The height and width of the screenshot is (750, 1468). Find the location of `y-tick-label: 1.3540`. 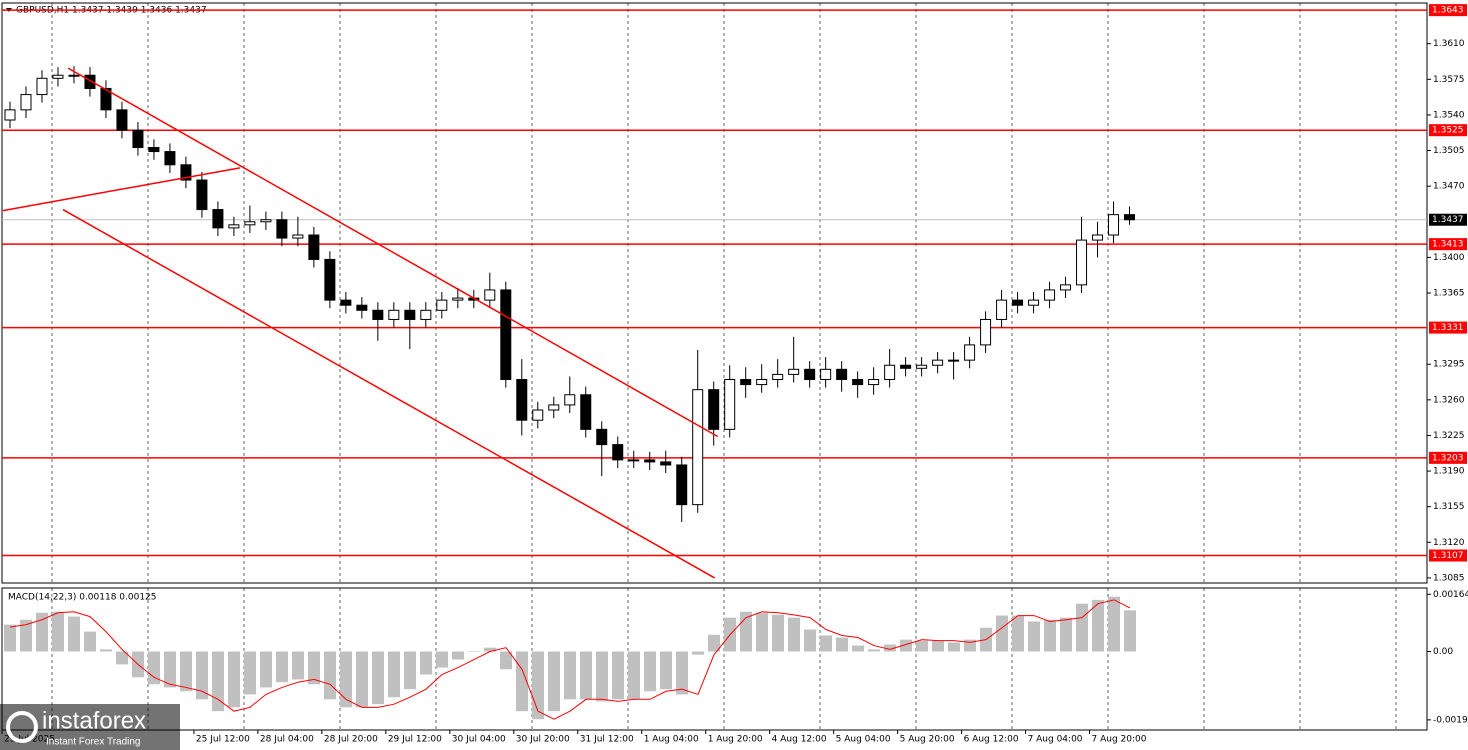

y-tick-label: 1.3540 is located at coordinates (1449, 115).